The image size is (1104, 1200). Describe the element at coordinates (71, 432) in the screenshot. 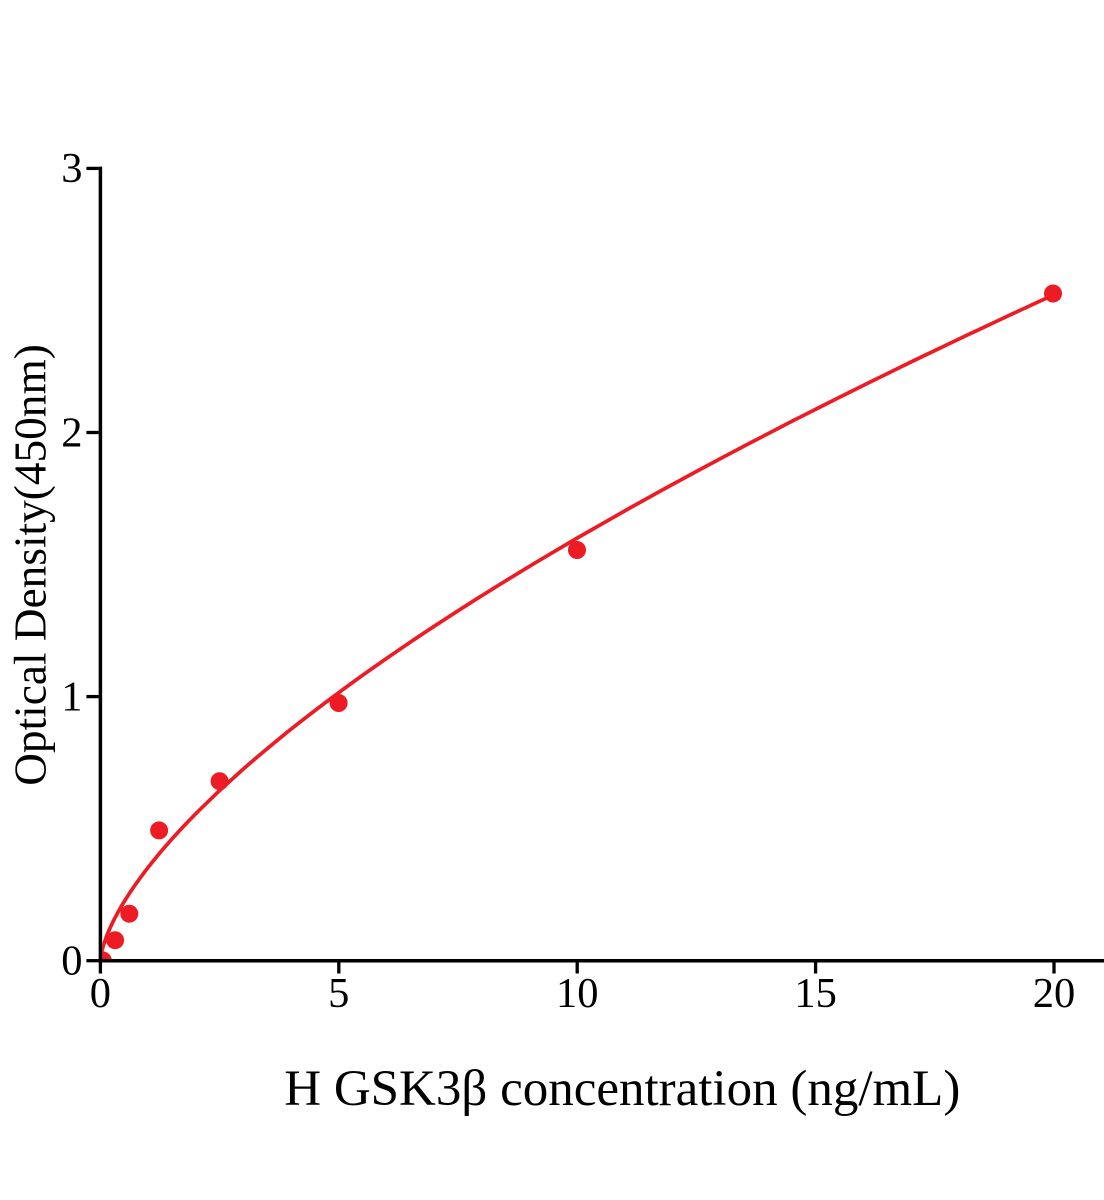

I see `svg-text: 2` at that location.